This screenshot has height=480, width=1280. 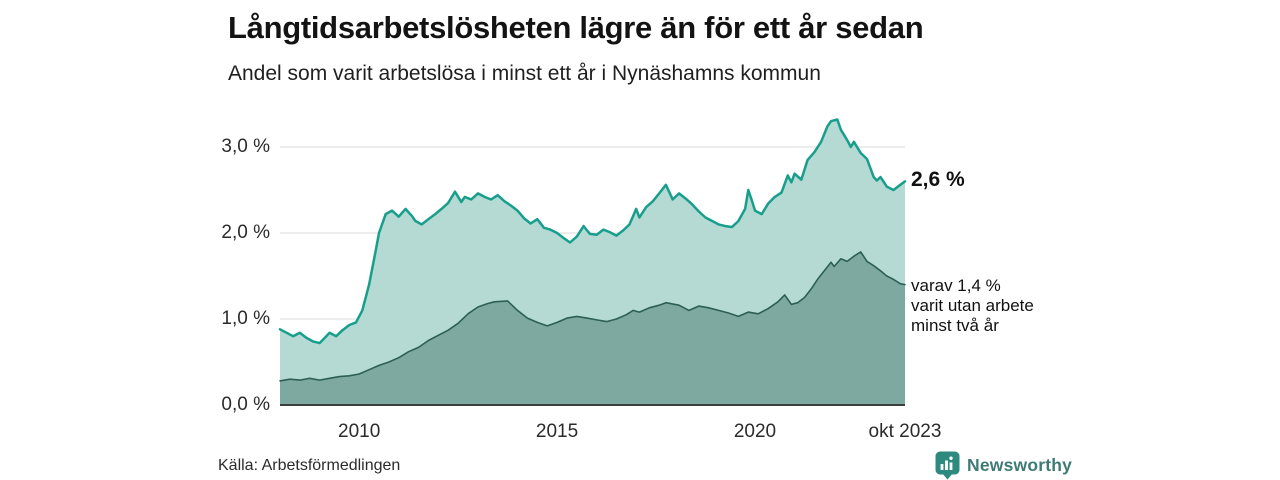 I want to click on y-tick-label: 2,0 %, so click(x=245, y=232).